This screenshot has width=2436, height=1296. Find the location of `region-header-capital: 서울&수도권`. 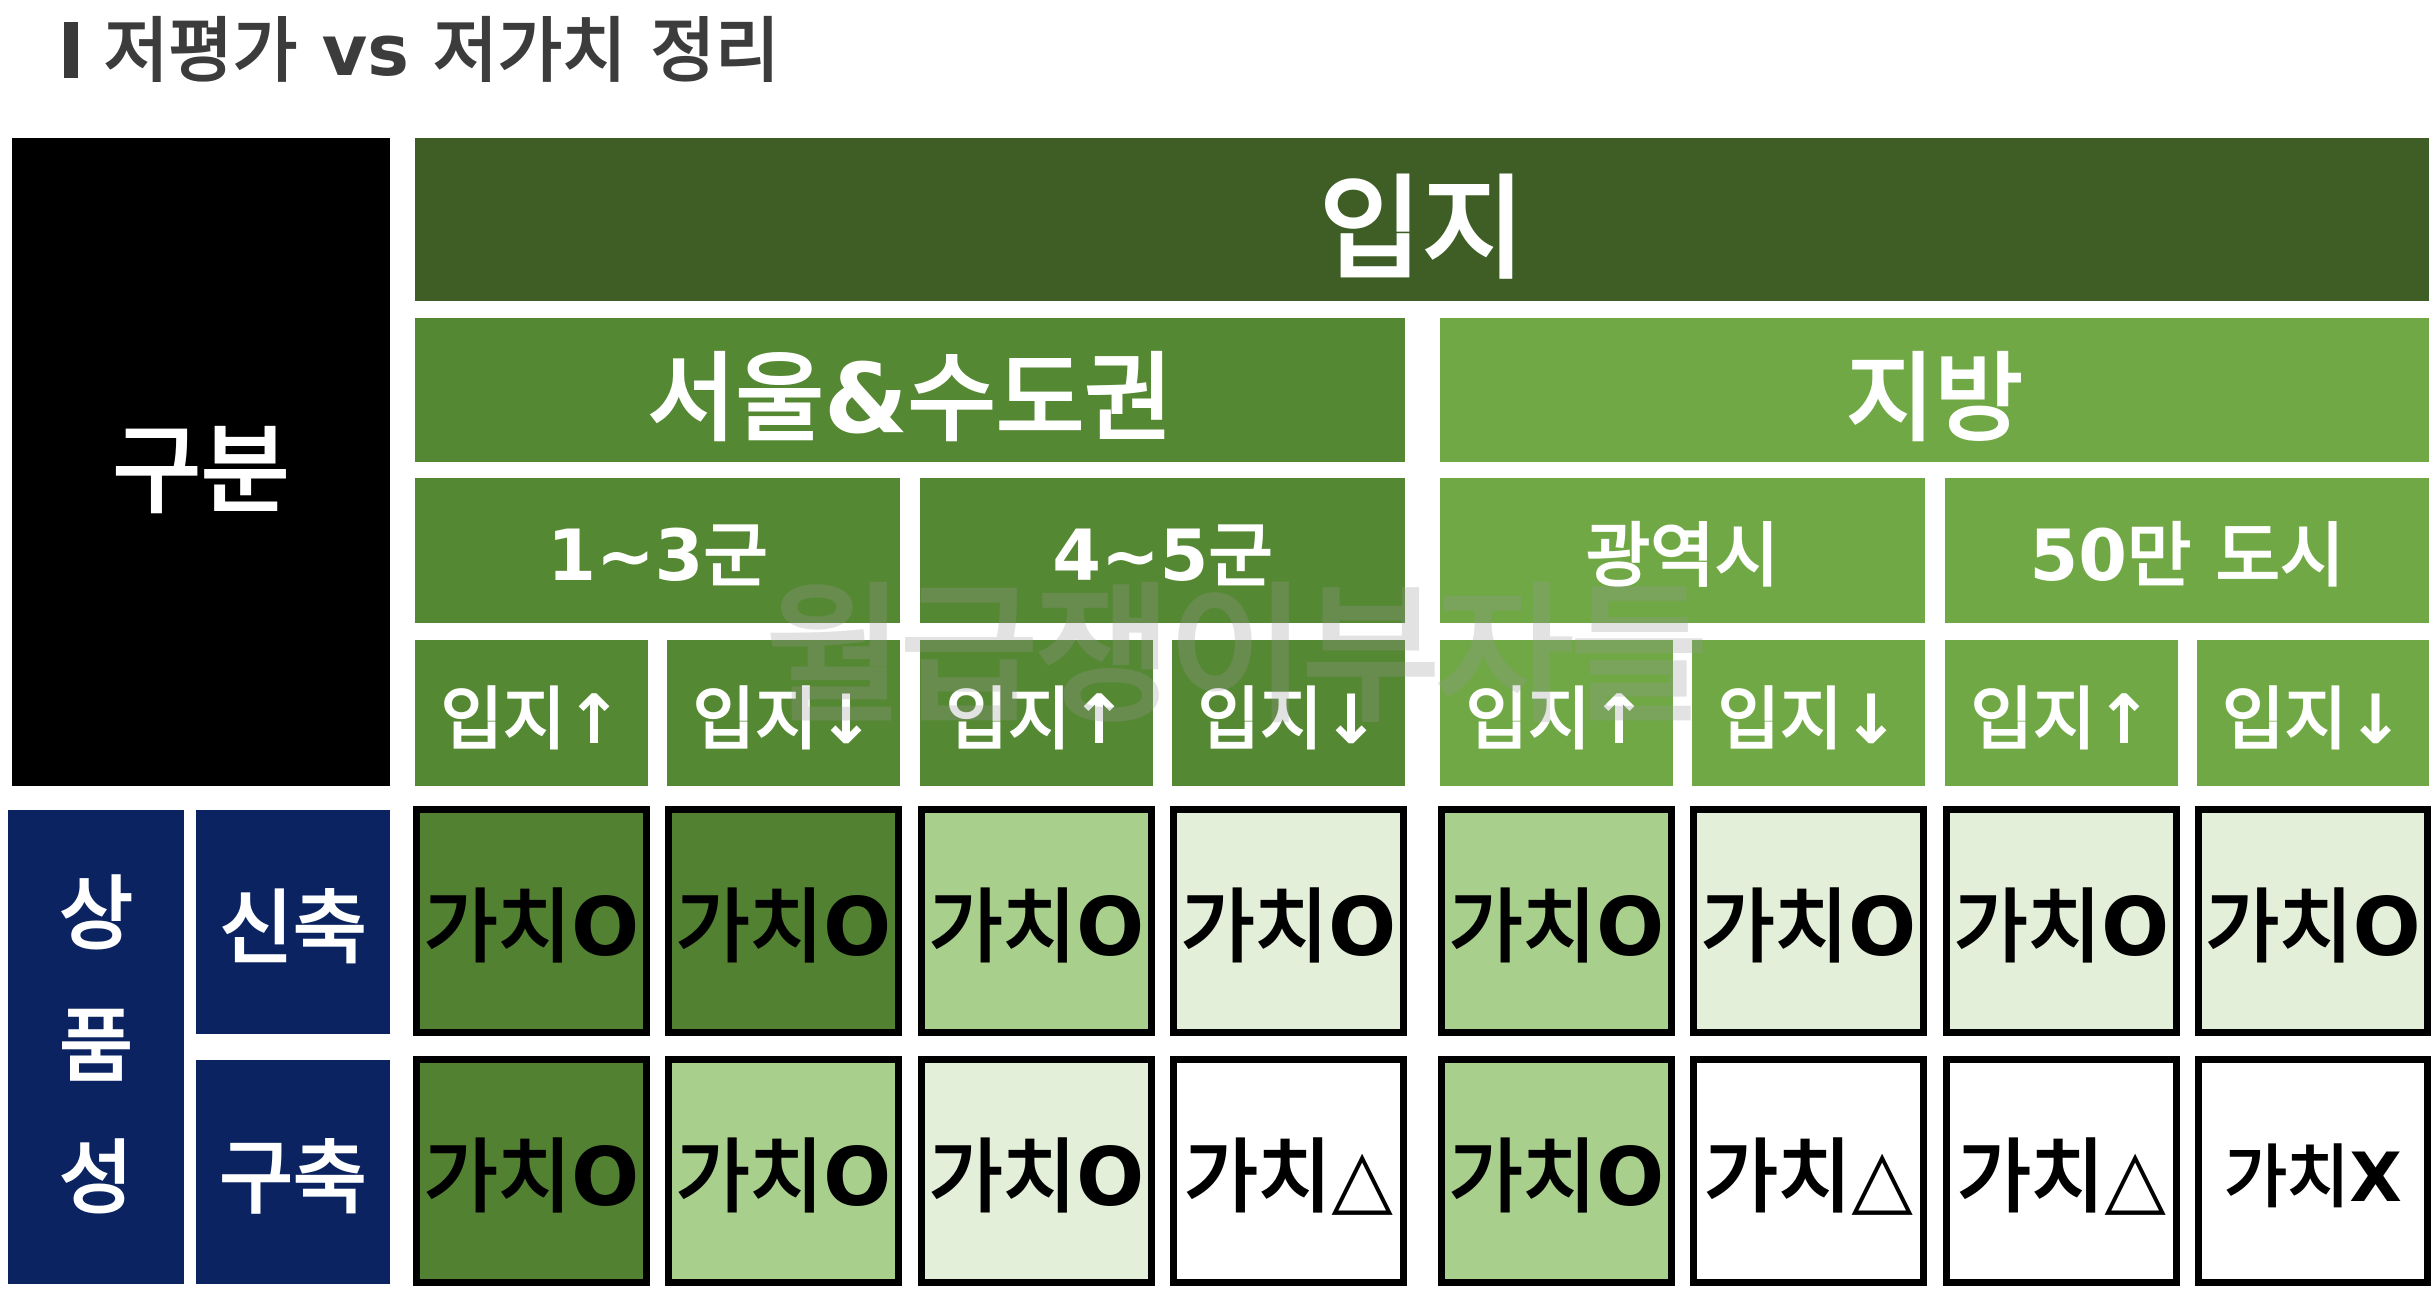

region-header-capital: 서울&수도권 is located at coordinates (910, 390).